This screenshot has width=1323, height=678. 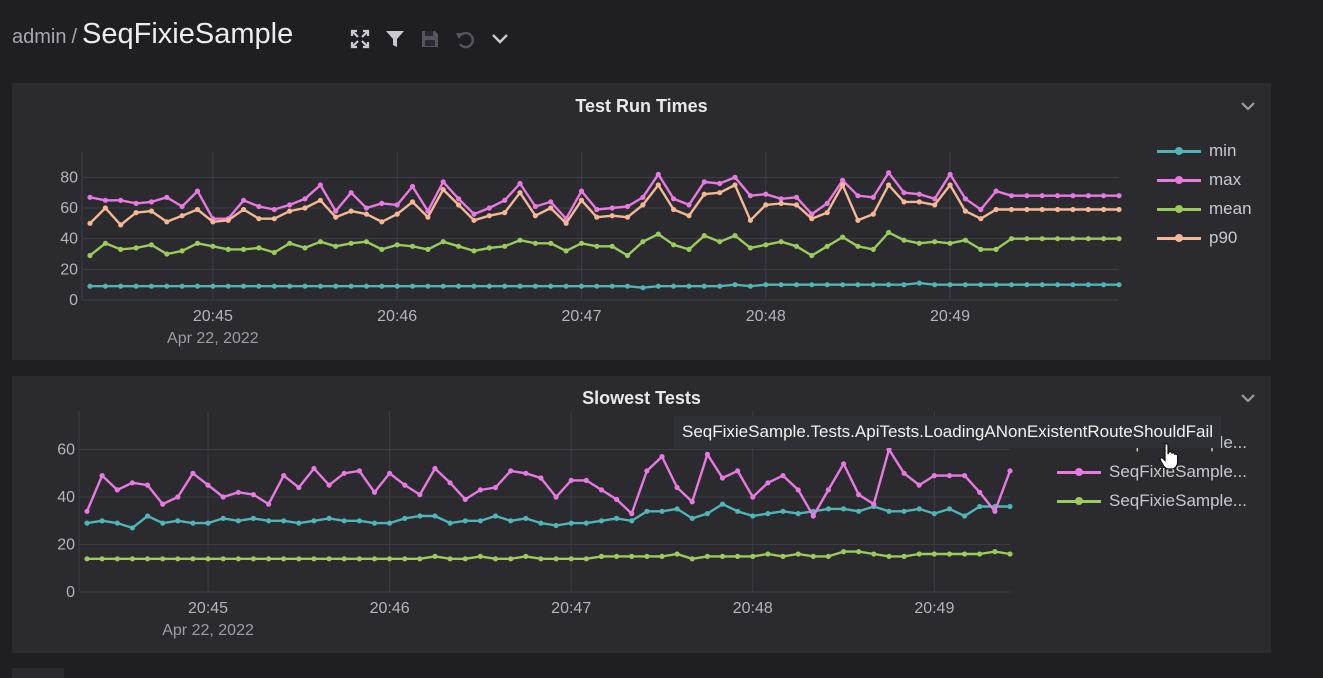 What do you see at coordinates (464, 39) in the screenshot?
I see `undo-button` at bounding box center [464, 39].